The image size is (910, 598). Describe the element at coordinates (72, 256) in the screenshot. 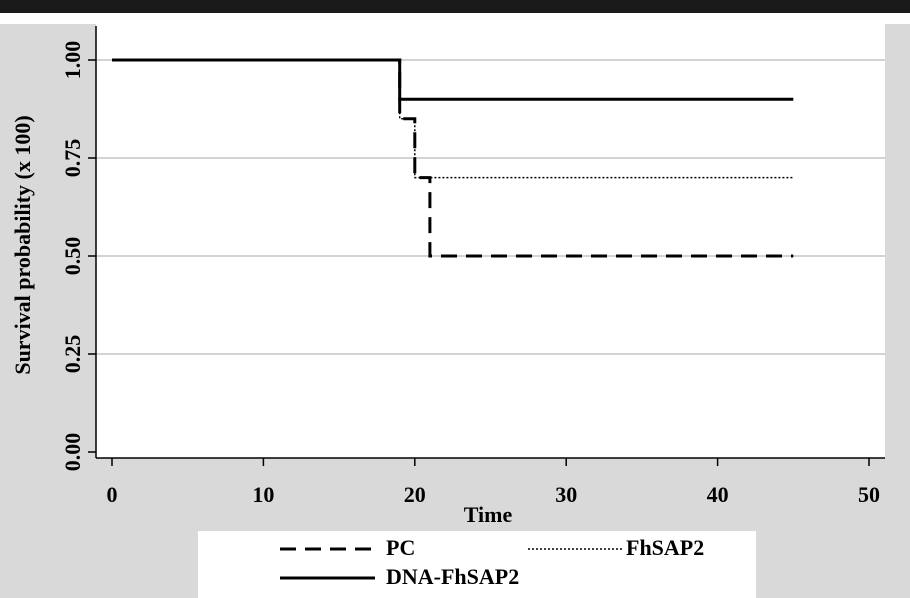

I see `y-tick-label-2: 0.50` at that location.